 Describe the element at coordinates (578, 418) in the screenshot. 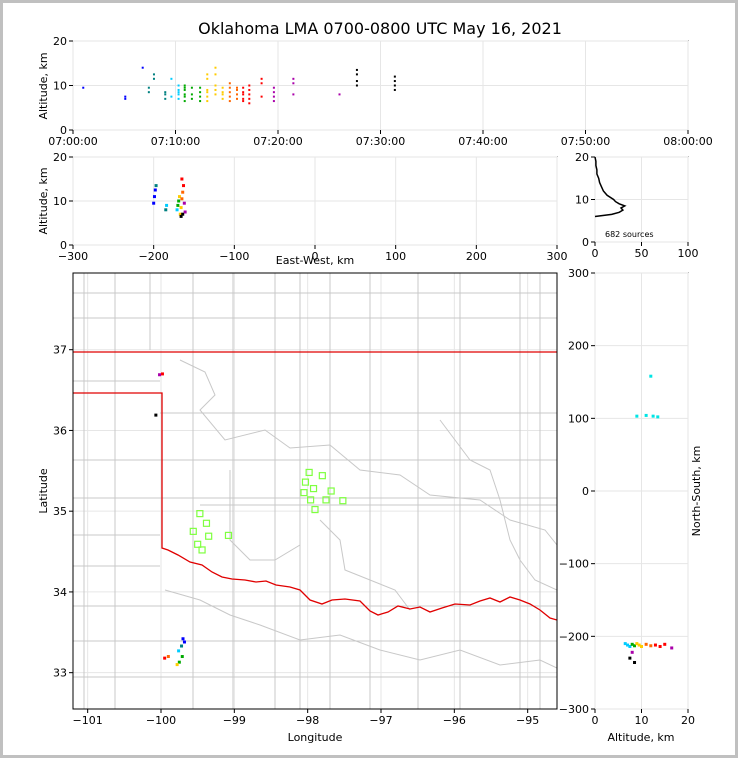

I see `y-tick-label: 100` at that location.